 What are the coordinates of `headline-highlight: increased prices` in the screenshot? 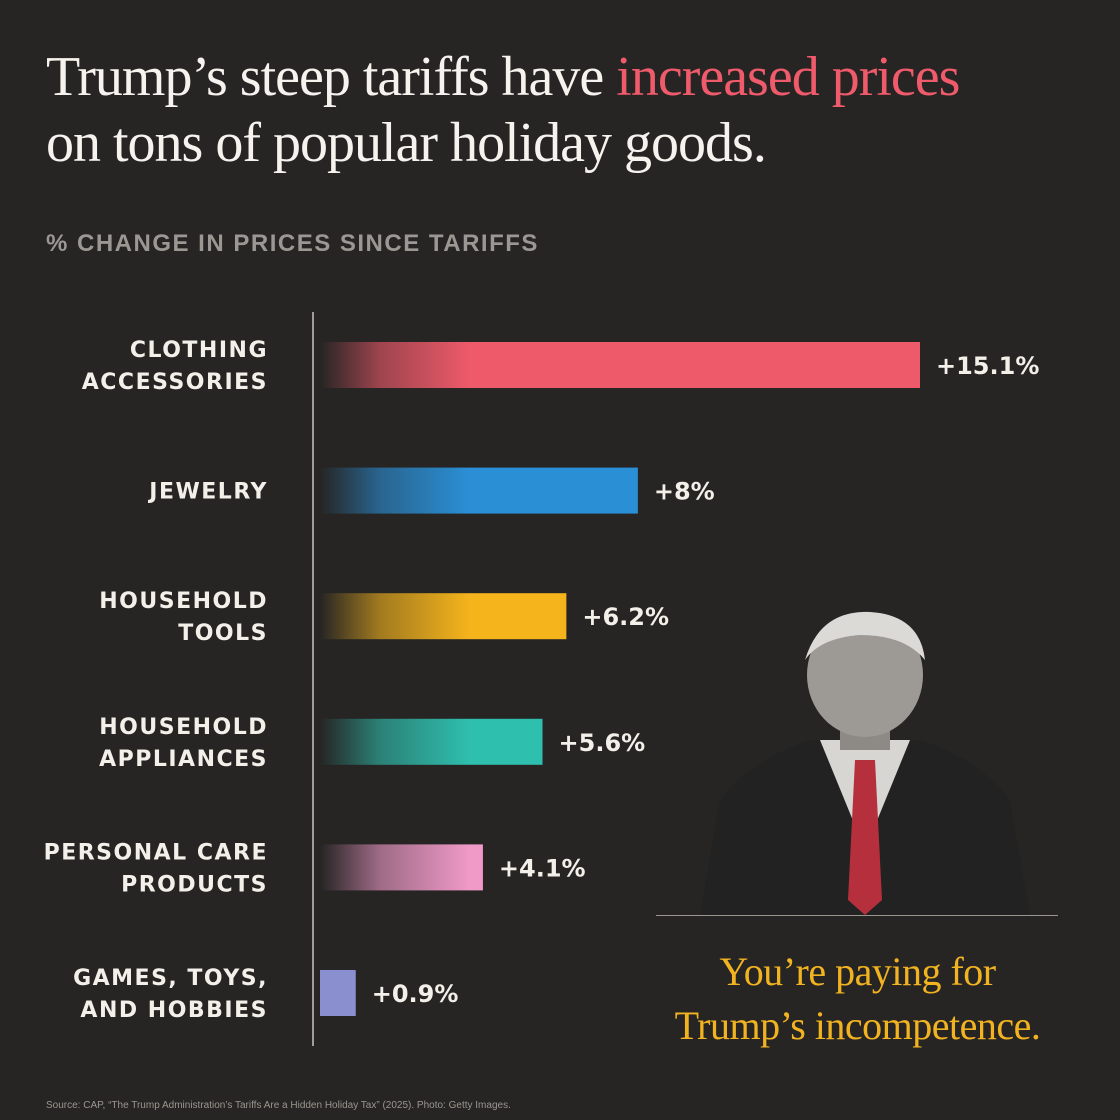 It's located at (788, 77).